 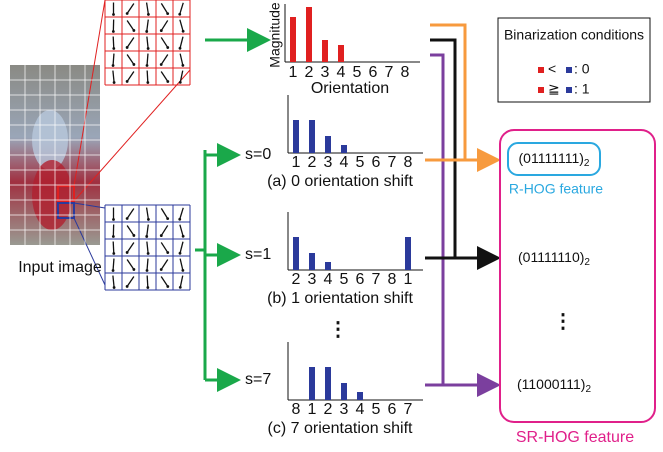 What do you see at coordinates (216, 266) in the screenshot?
I see `branch` at bounding box center [216, 266].